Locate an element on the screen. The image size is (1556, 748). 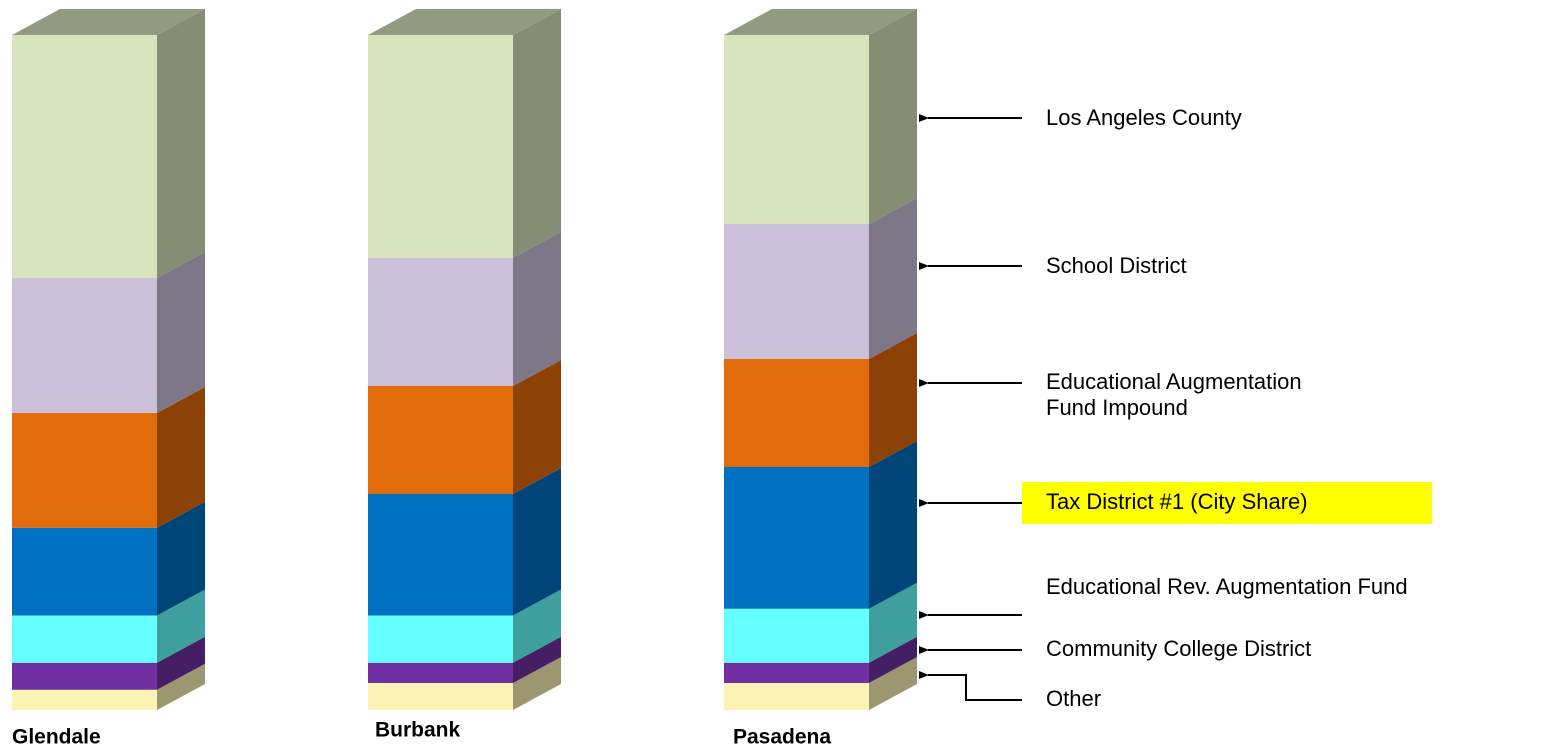
legend-label-line: Other is located at coordinates (1073, 698).